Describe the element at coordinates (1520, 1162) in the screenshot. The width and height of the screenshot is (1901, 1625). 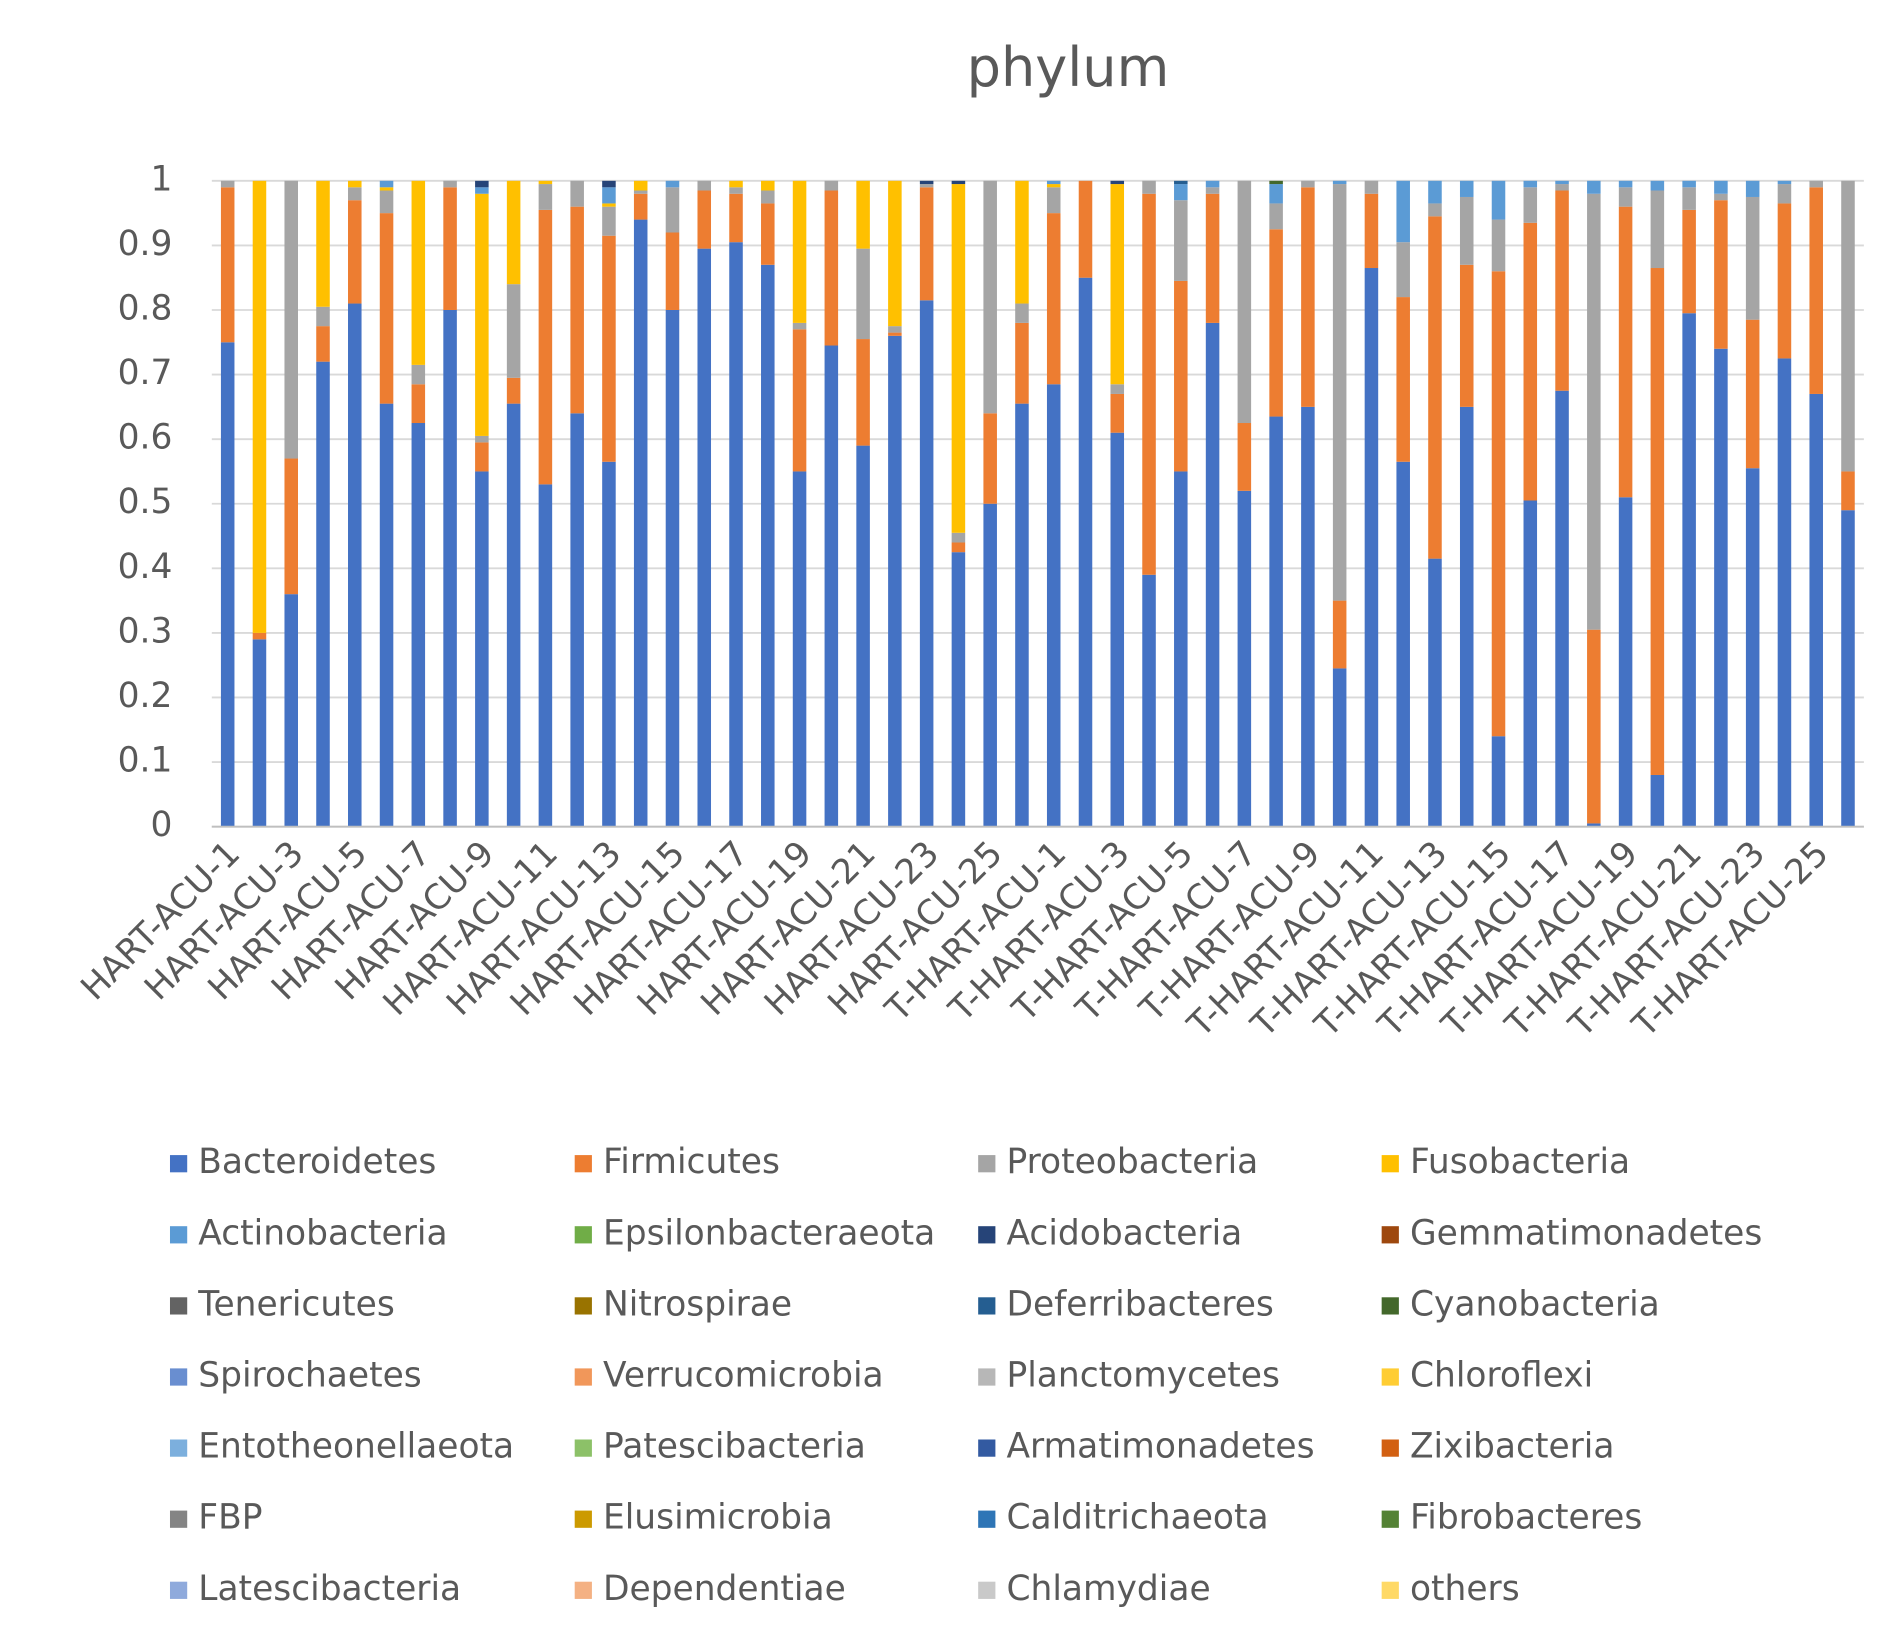
I see `legend-label: Fusobacteria` at that location.